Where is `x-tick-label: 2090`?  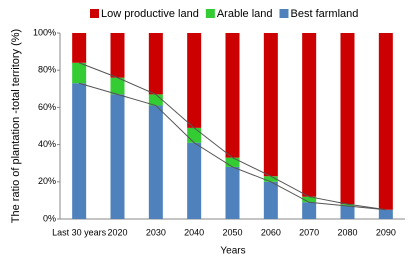 x-tick-label: 2090 is located at coordinates (386, 232).